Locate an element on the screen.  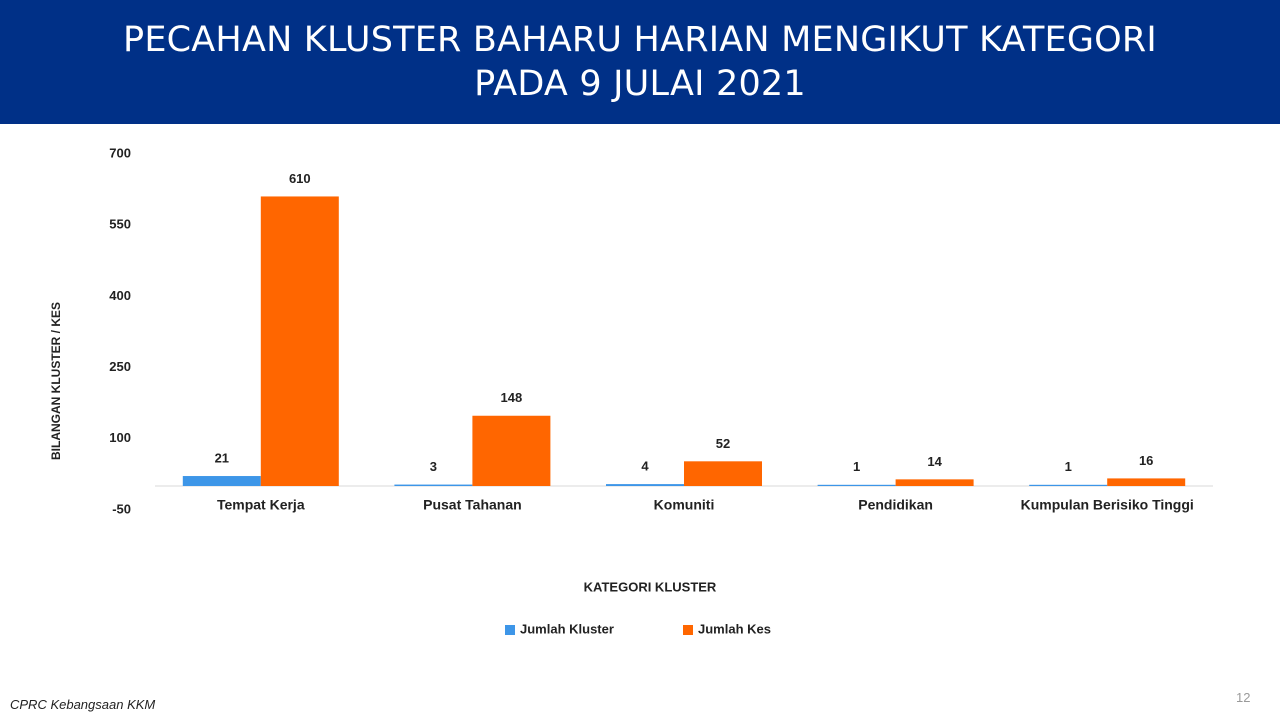
page-number: 12 is located at coordinates (1243, 697).